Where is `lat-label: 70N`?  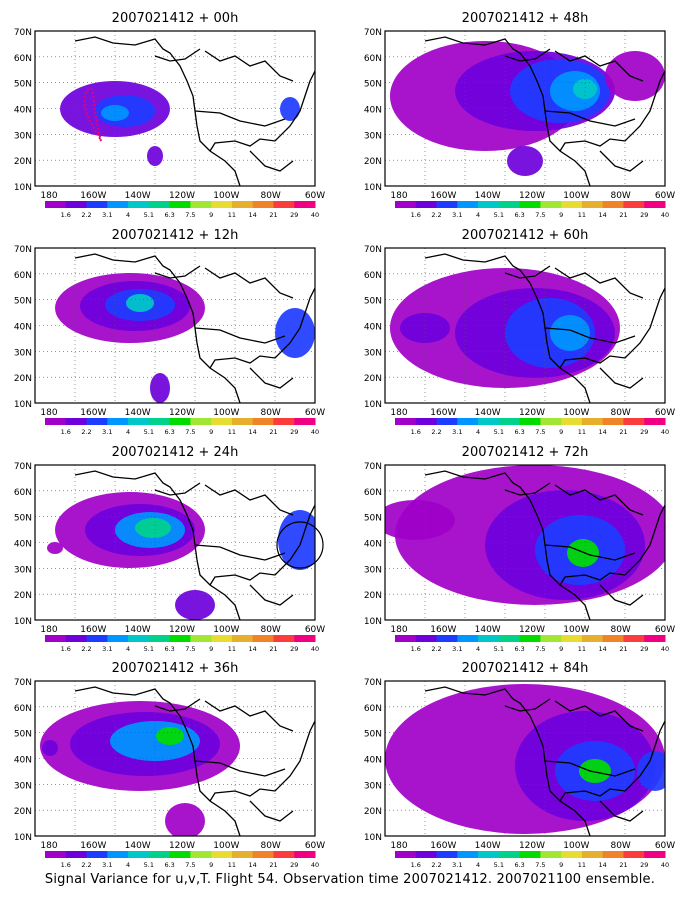 lat-label: 70N is located at coordinates (373, 250).